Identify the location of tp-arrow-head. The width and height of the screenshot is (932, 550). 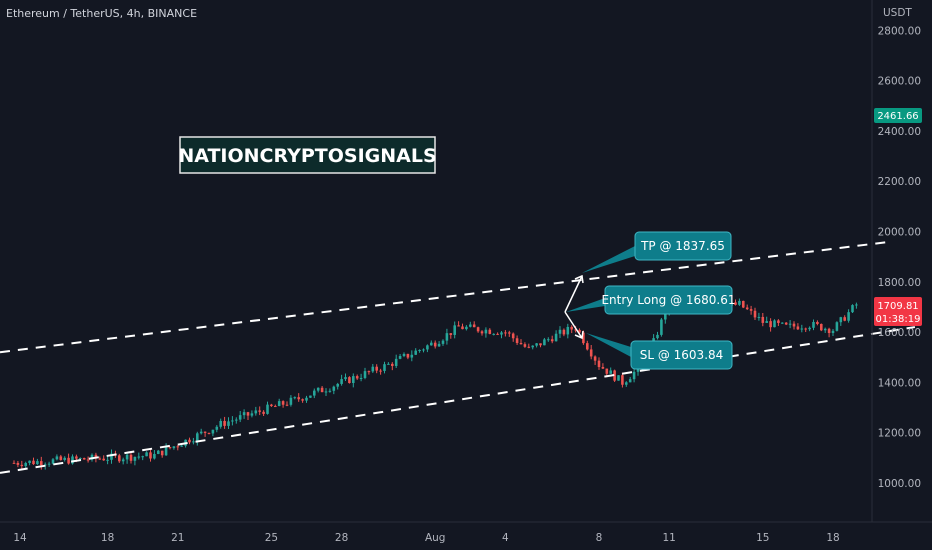
(579, 279).